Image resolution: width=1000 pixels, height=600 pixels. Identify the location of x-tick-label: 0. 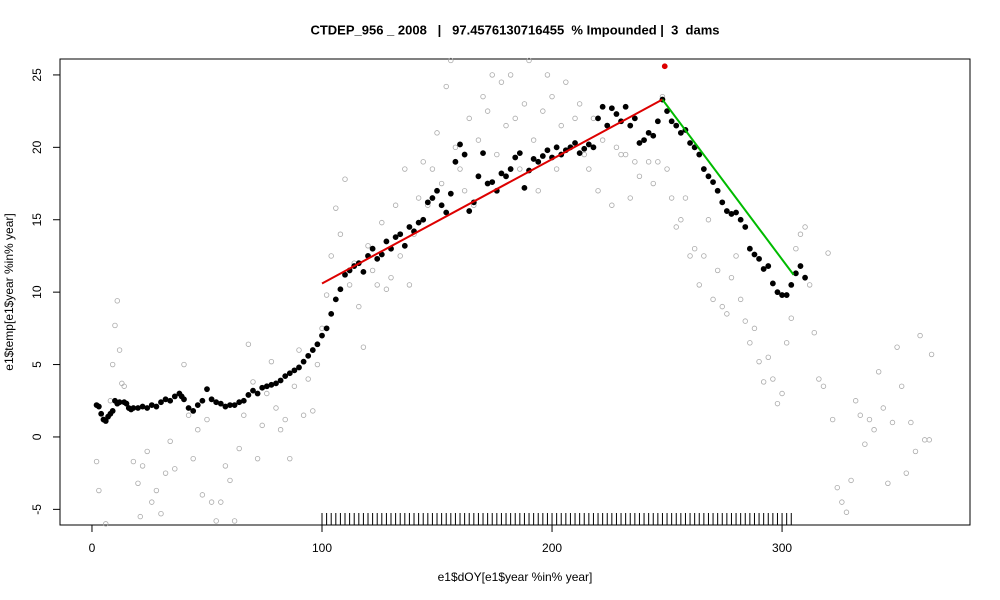
(92, 548).